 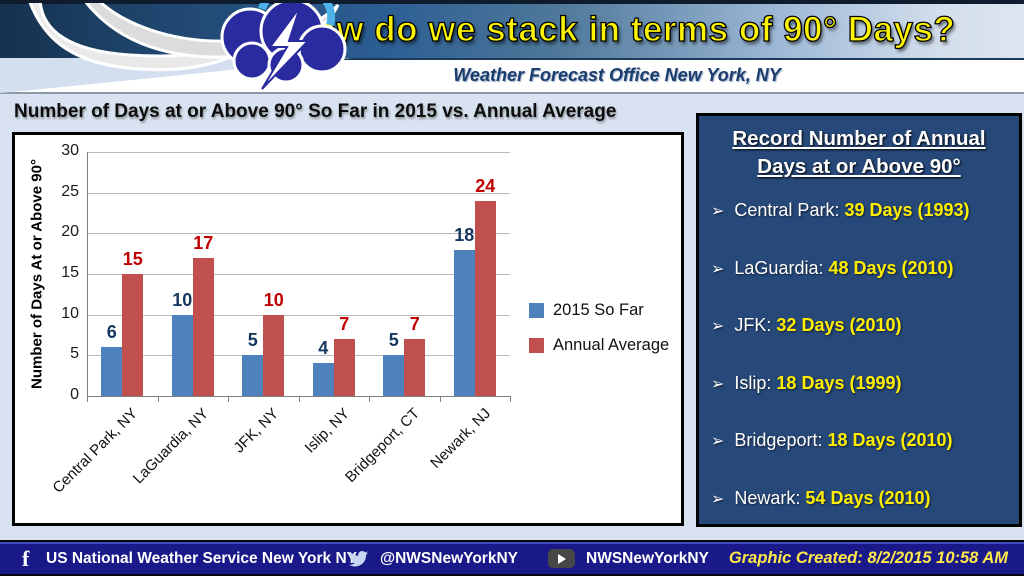 What do you see at coordinates (203, 326) in the screenshot?
I see `bar-annual-average-laguardia-ny` at bounding box center [203, 326].